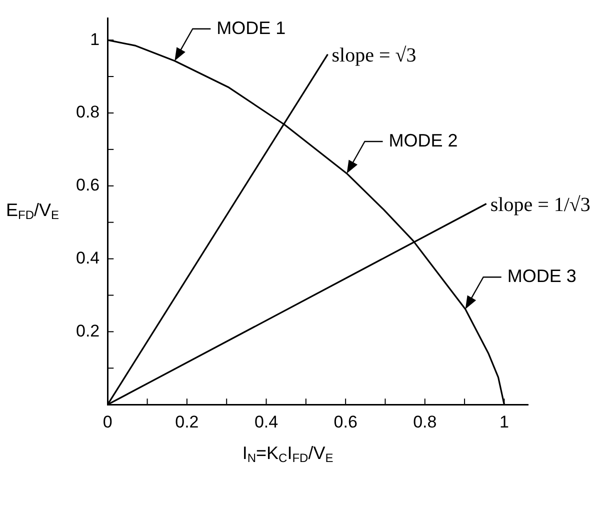 This screenshot has height=523, width=592. I want to click on annotation: MODE 1, so click(251, 28).